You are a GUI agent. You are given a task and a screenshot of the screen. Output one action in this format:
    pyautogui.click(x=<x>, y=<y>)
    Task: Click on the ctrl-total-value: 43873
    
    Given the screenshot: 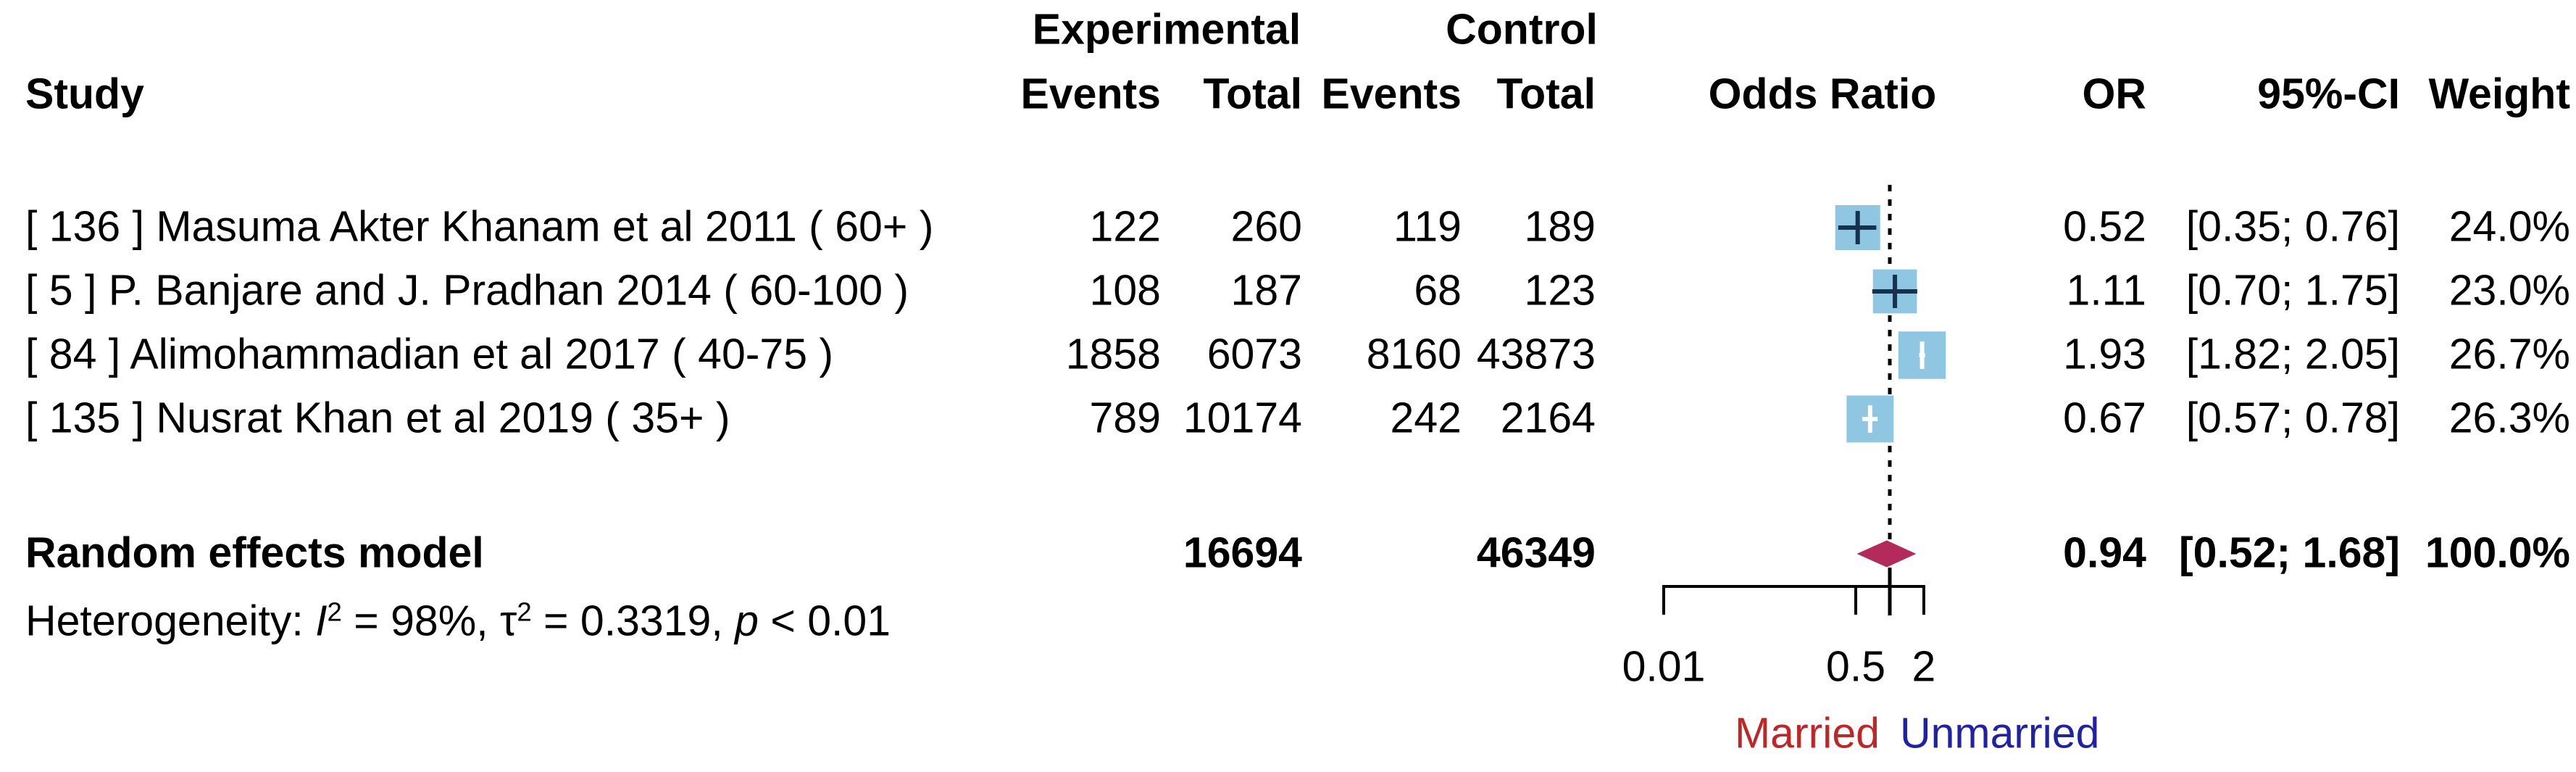 What is the action you would take?
    pyautogui.click(x=1536, y=354)
    